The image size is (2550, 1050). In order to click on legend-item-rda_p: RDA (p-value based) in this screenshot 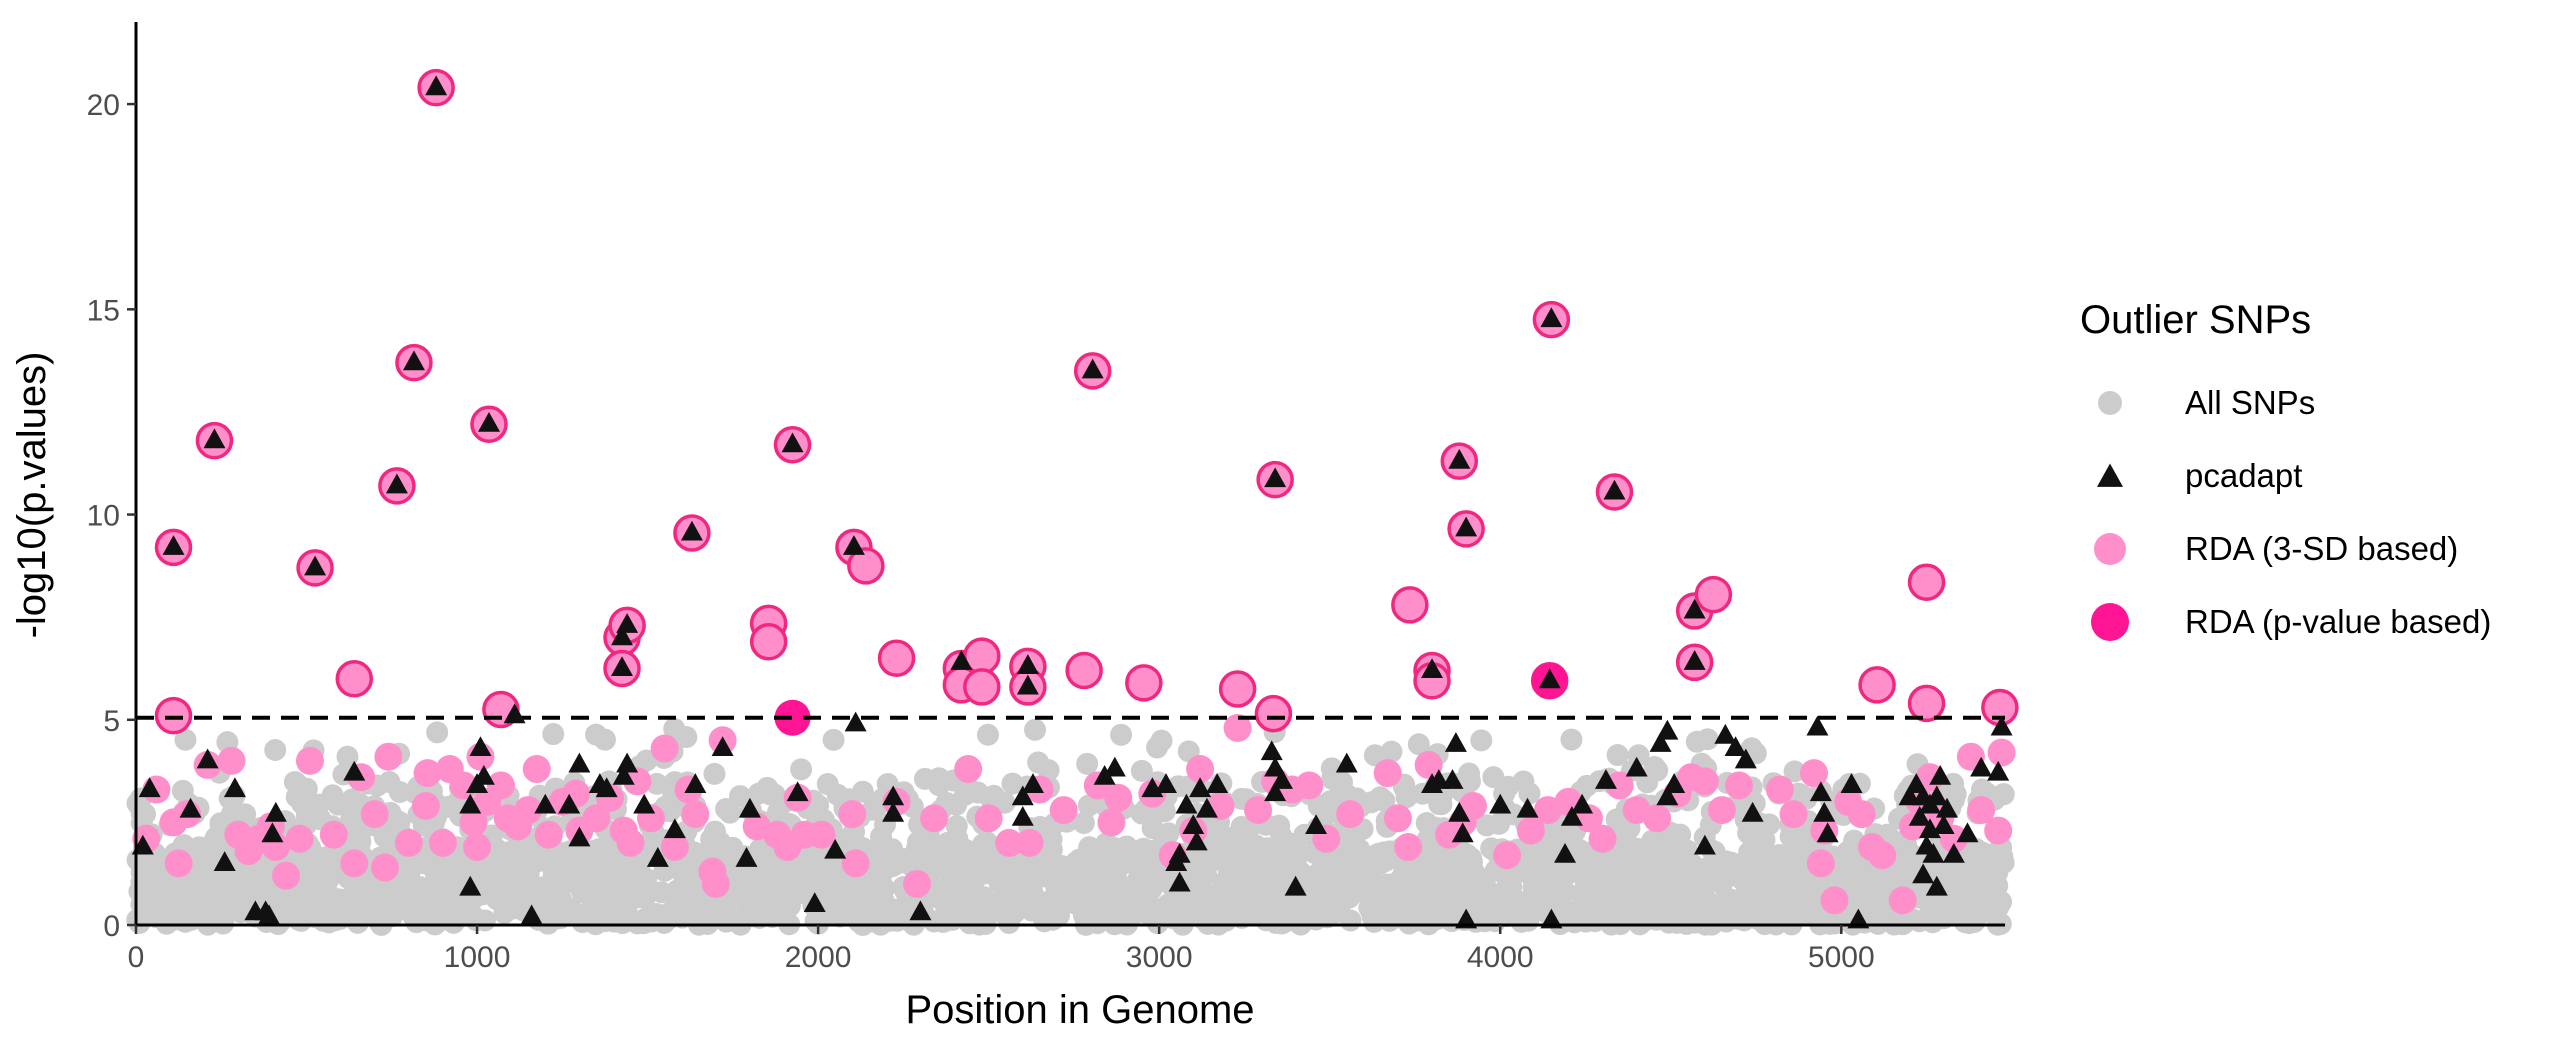, I will do `click(2291, 622)`.